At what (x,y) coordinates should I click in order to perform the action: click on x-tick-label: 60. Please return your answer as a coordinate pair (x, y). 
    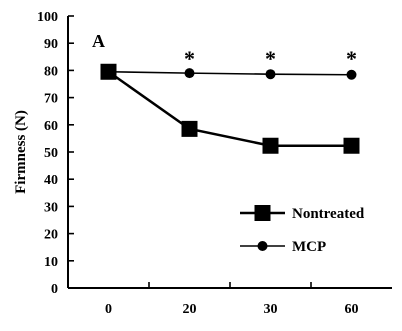
    Looking at the image, I should click on (352, 309).